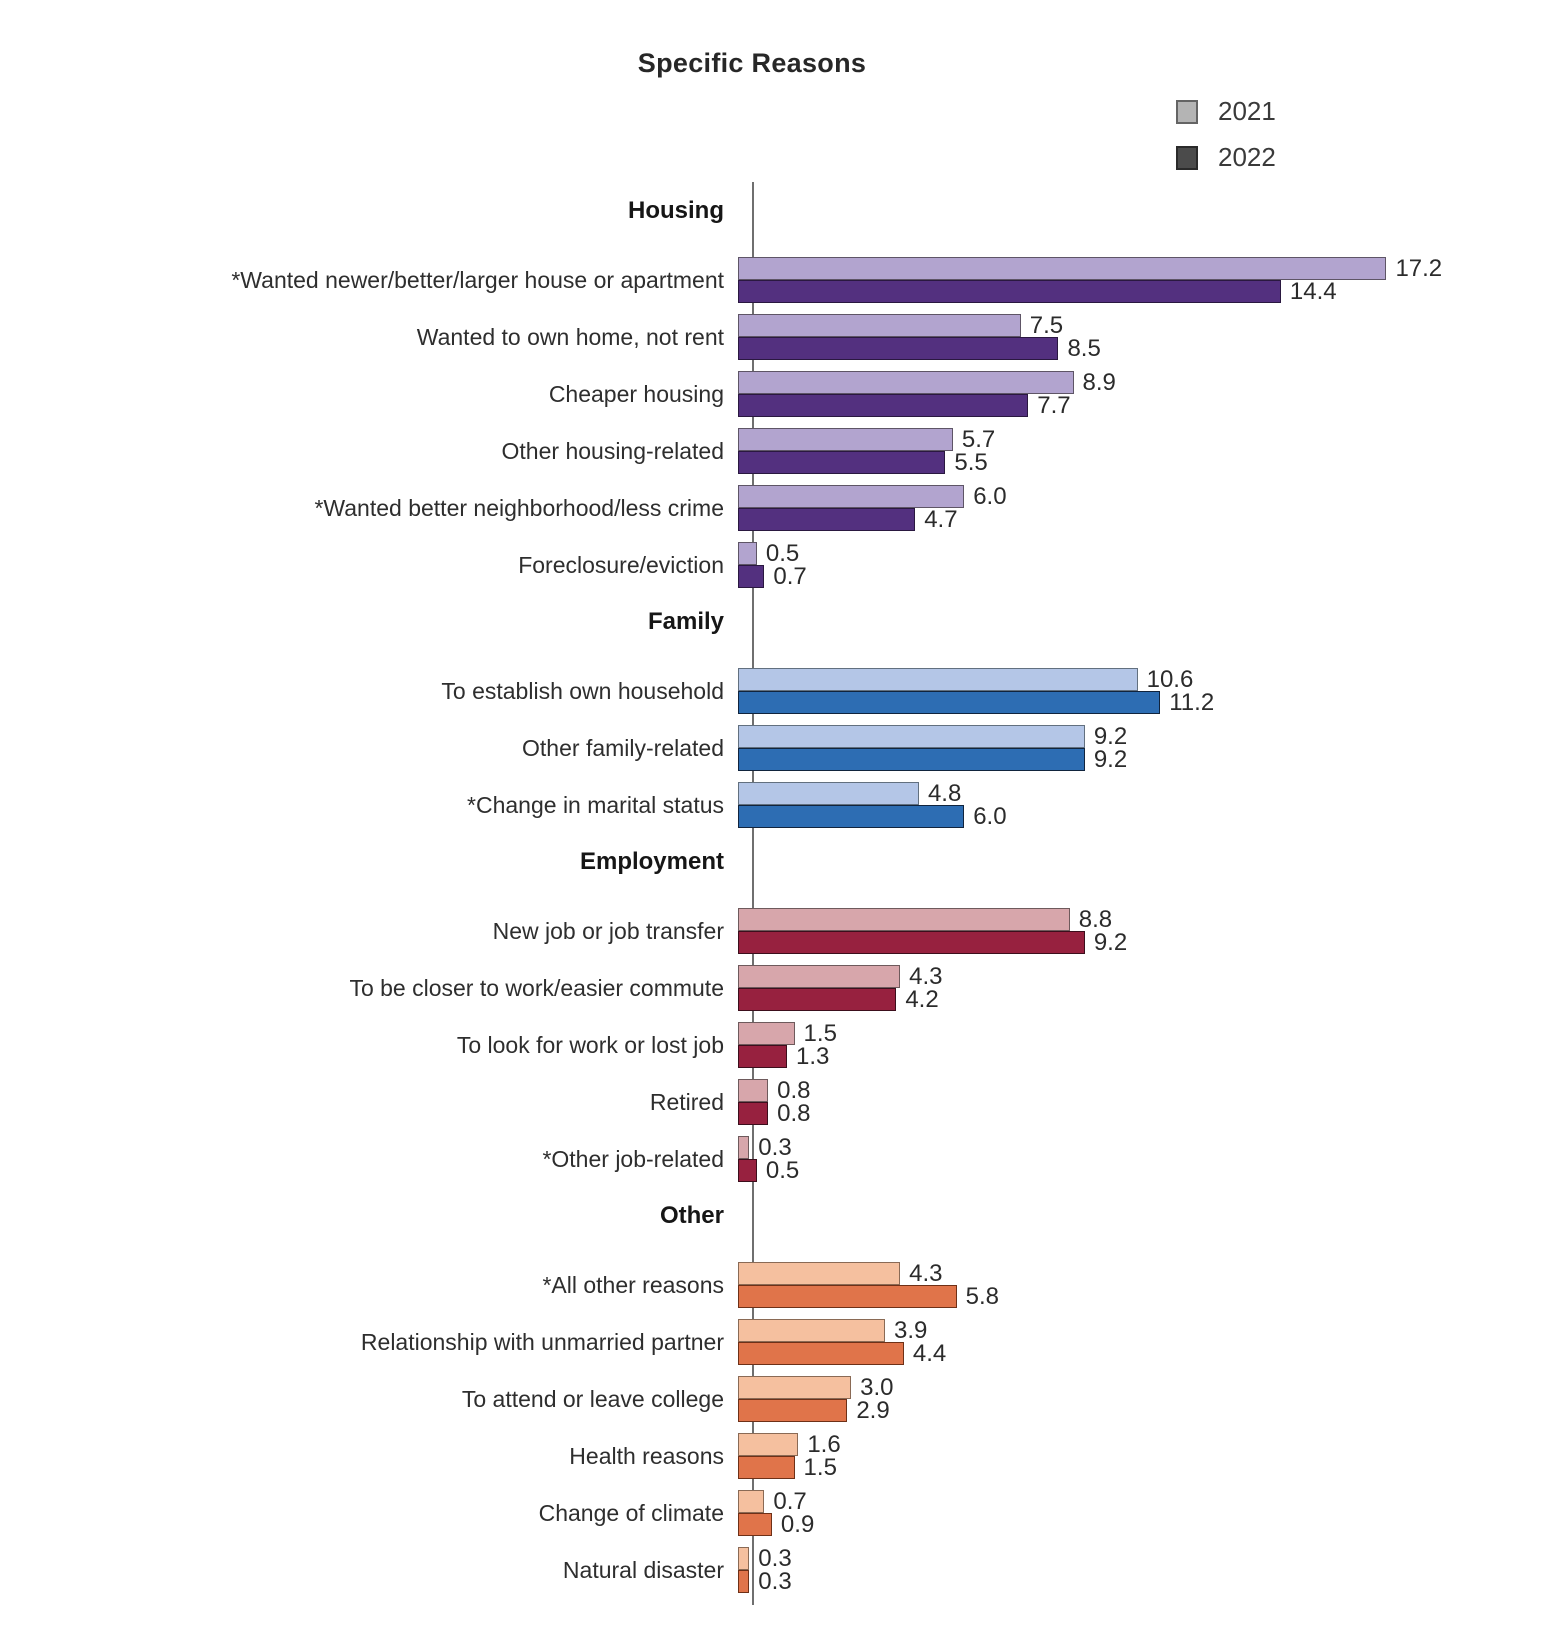 This screenshot has height=1632, width=1548. What do you see at coordinates (790, 576) in the screenshot?
I see `value-label-2022: 0.7` at bounding box center [790, 576].